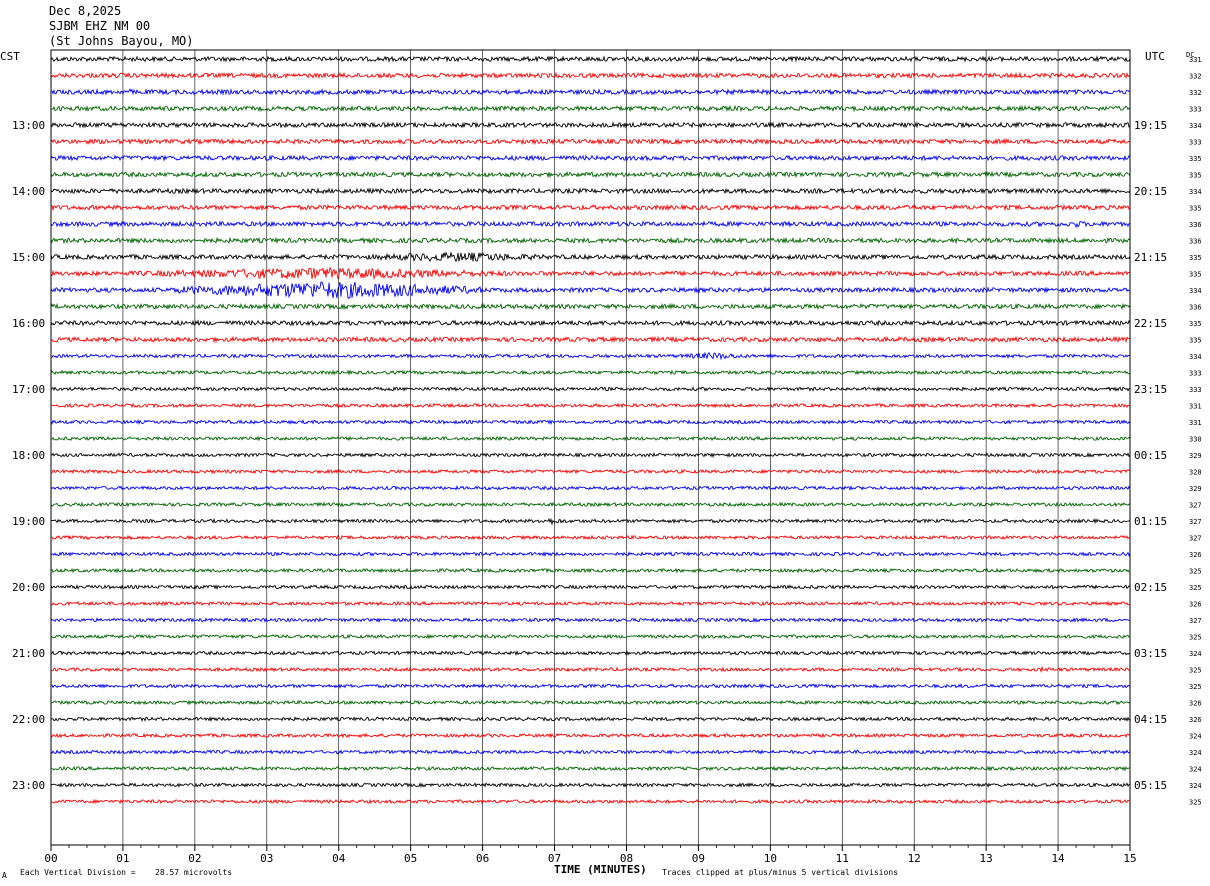 This screenshot has width=1210, height=886. Describe the element at coordinates (1150, 125) in the screenshot. I see `right-hour-label: 19:15` at that location.